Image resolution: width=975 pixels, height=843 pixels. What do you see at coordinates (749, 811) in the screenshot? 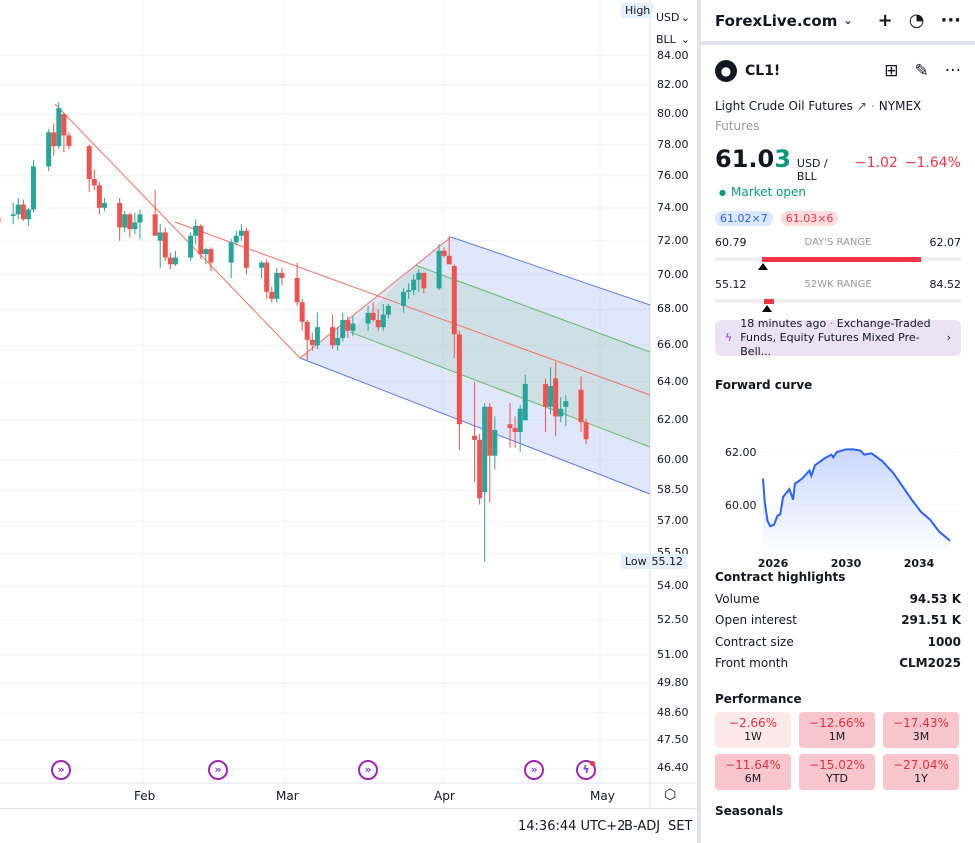
I see `seasonals-title: Seasonals` at bounding box center [749, 811].